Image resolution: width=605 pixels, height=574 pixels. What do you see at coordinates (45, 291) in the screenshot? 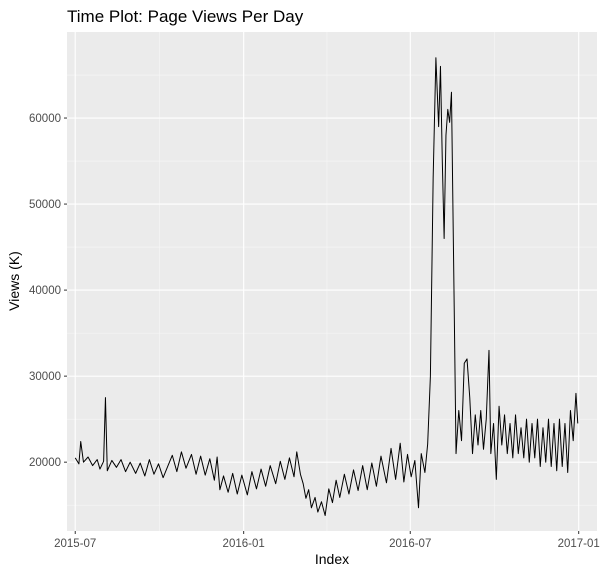
I see `y-tick-label-40000: 40000` at bounding box center [45, 291].